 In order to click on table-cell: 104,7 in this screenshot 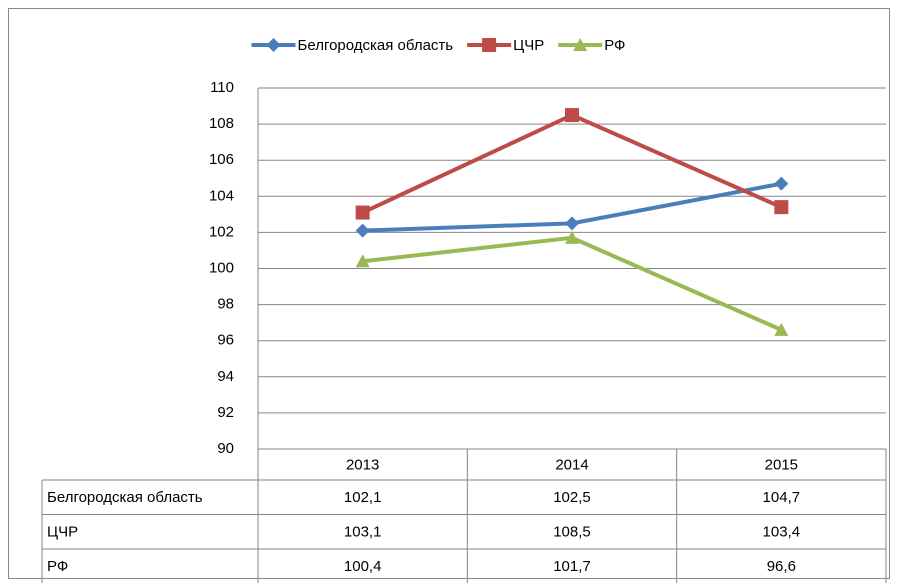, I will do `click(782, 497)`.